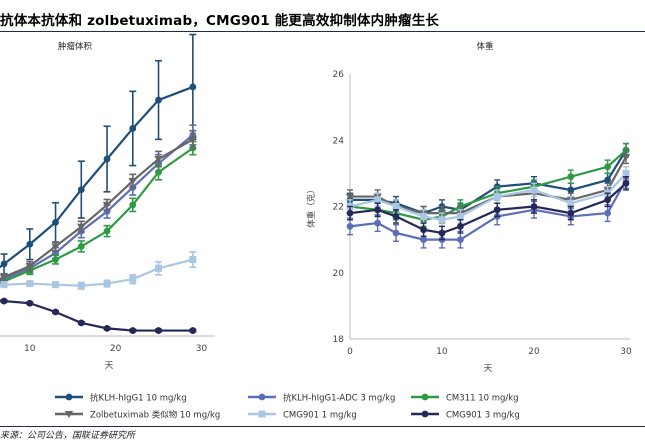 The width and height of the screenshot is (645, 442). I want to click on legend-label: CM311 10 mg/kg, so click(482, 399).